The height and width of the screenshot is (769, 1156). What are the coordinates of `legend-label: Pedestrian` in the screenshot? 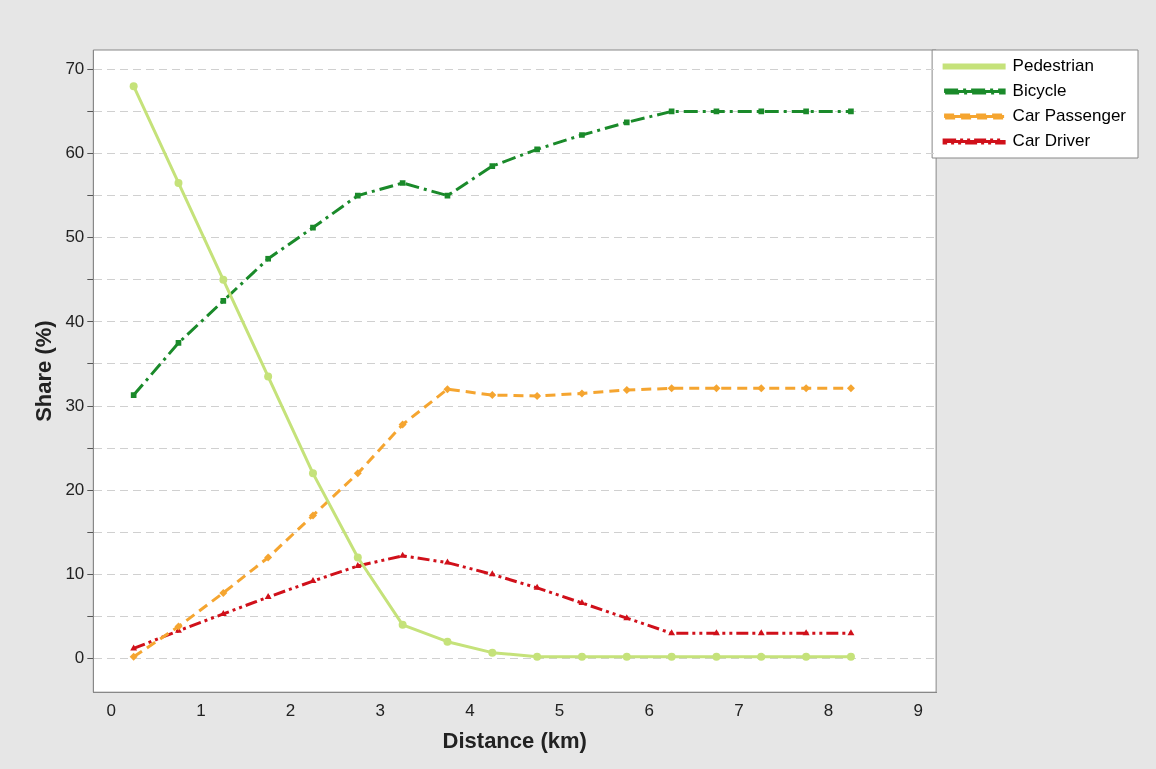 It's located at (1053, 66).